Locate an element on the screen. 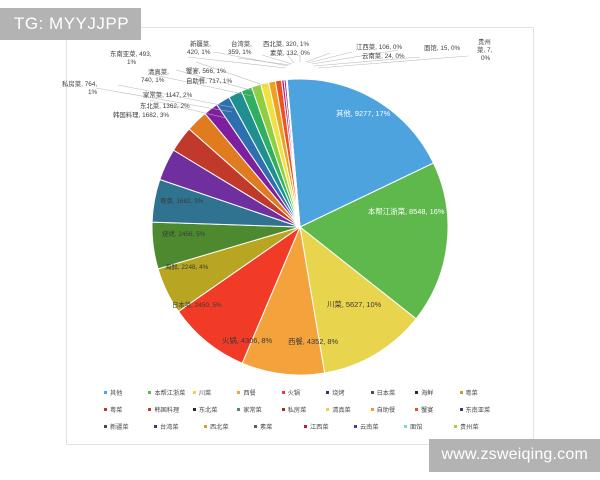  legend-item: 东南亚菜 is located at coordinates (480, 409).